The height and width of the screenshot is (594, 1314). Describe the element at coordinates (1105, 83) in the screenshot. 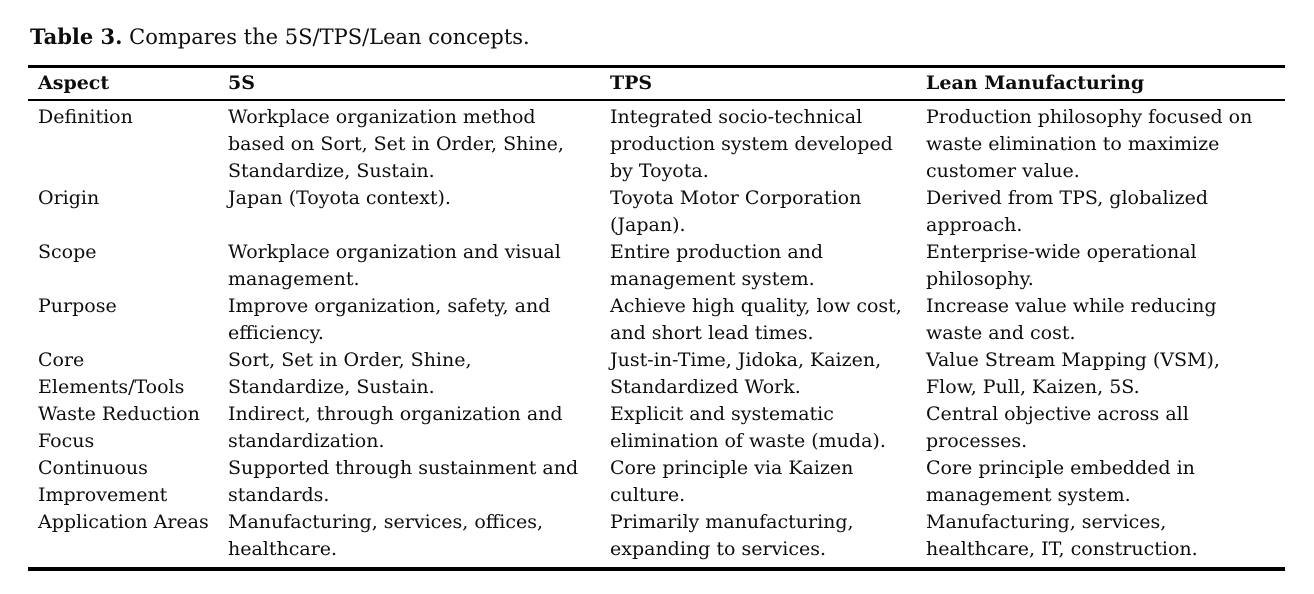

I see `column-header-lean: Lean Manufacturing` at that location.